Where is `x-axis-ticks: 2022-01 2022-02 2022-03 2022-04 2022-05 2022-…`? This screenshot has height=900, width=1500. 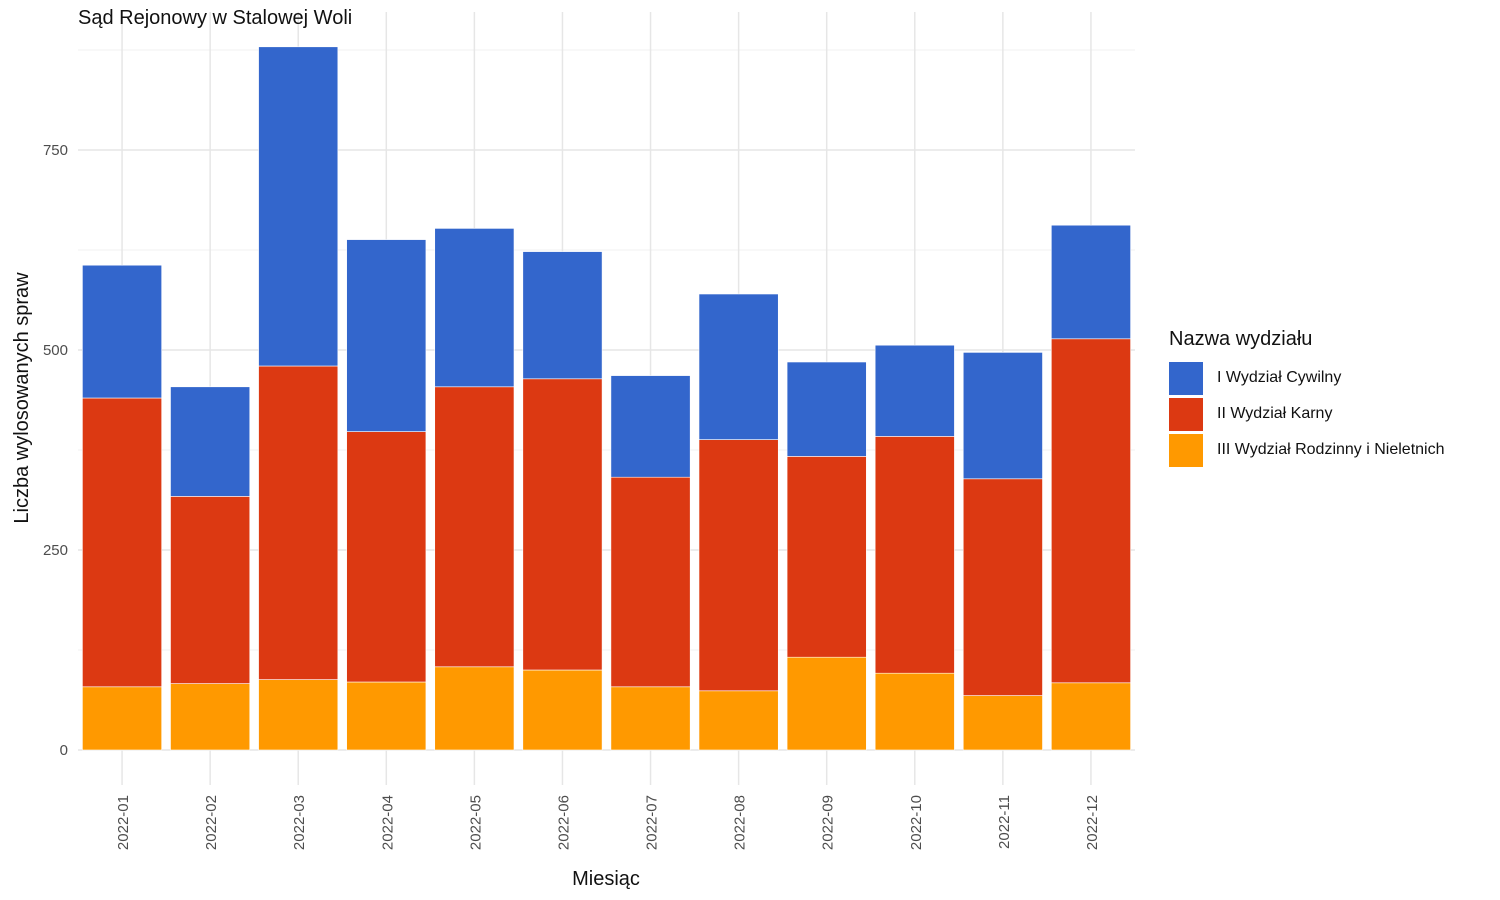
x-axis-ticks: 2022-01 2022-02 2022-03 2022-04 2022-05 2022-… is located at coordinates (608, 822).